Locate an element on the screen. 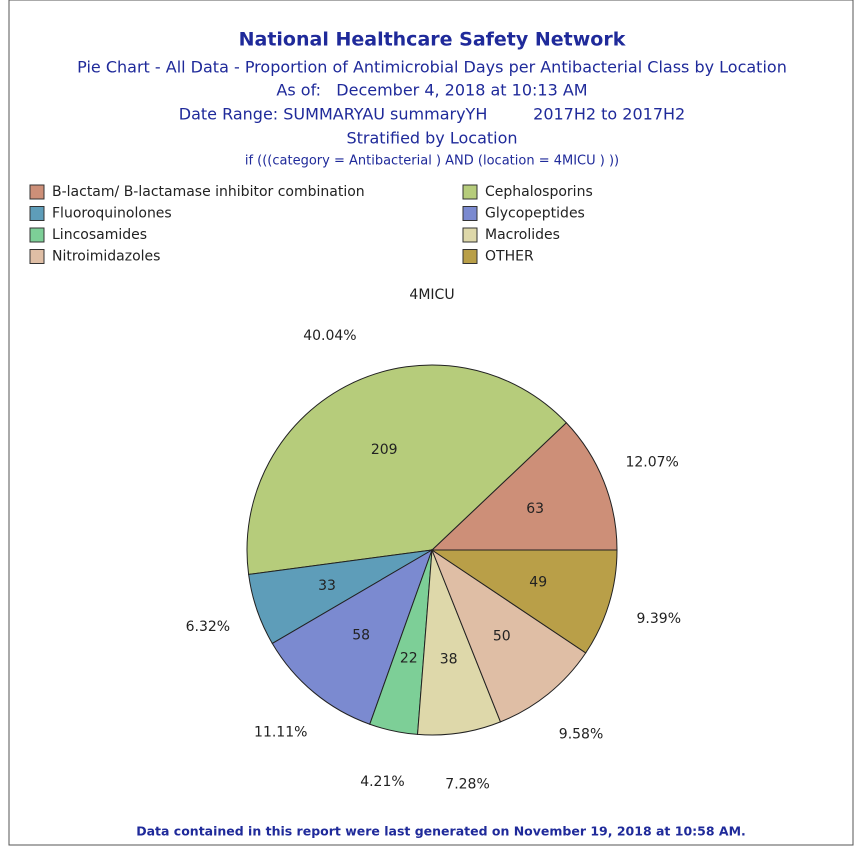  pie-title: 4MICU is located at coordinates (431, 295).